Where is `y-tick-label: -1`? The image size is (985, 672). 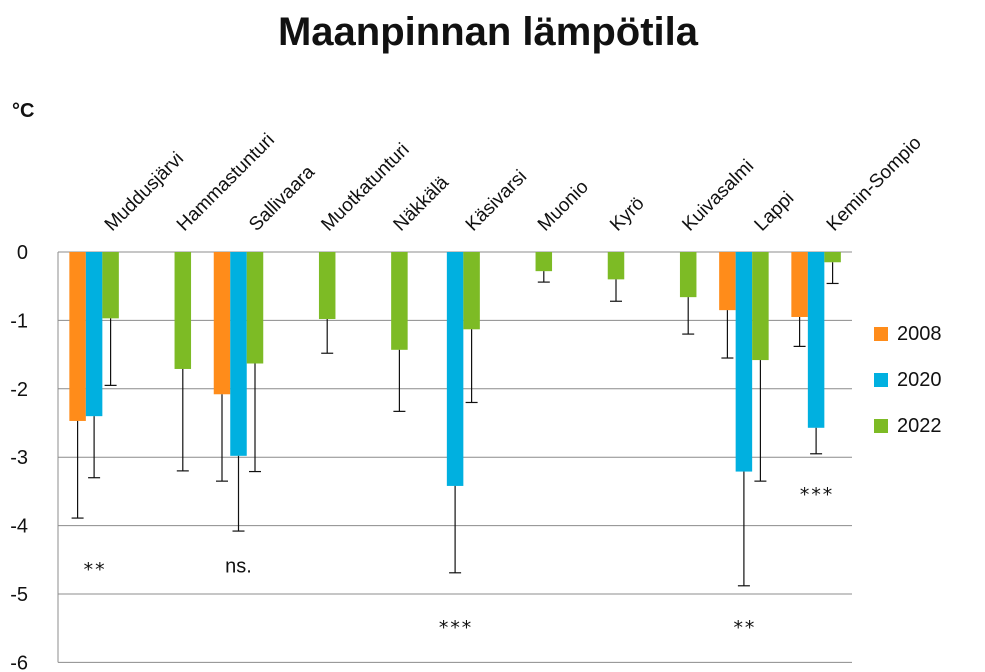 y-tick-label: -1 is located at coordinates (19, 321).